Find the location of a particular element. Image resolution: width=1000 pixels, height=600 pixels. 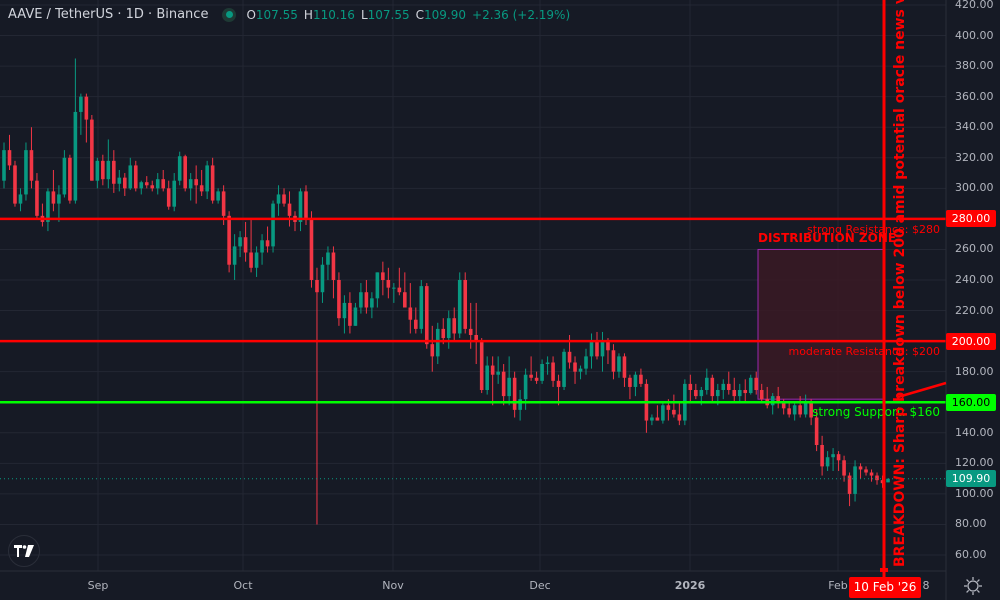

price-tick-label: 120.00 is located at coordinates (974, 463).